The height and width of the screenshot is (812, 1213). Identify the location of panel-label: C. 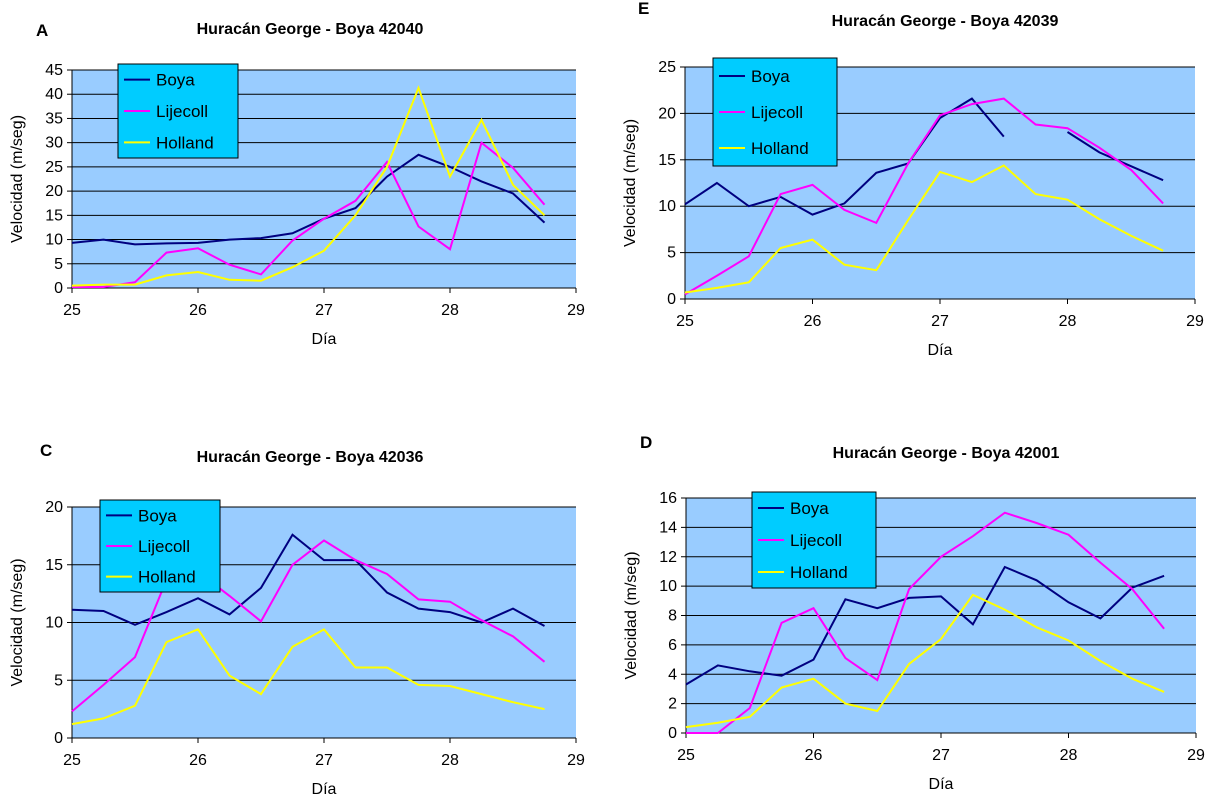
(46, 450).